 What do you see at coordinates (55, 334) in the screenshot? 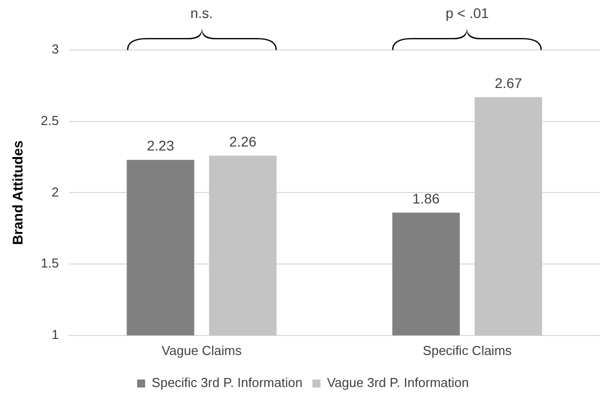
I see `y-tick-label: 1` at bounding box center [55, 334].